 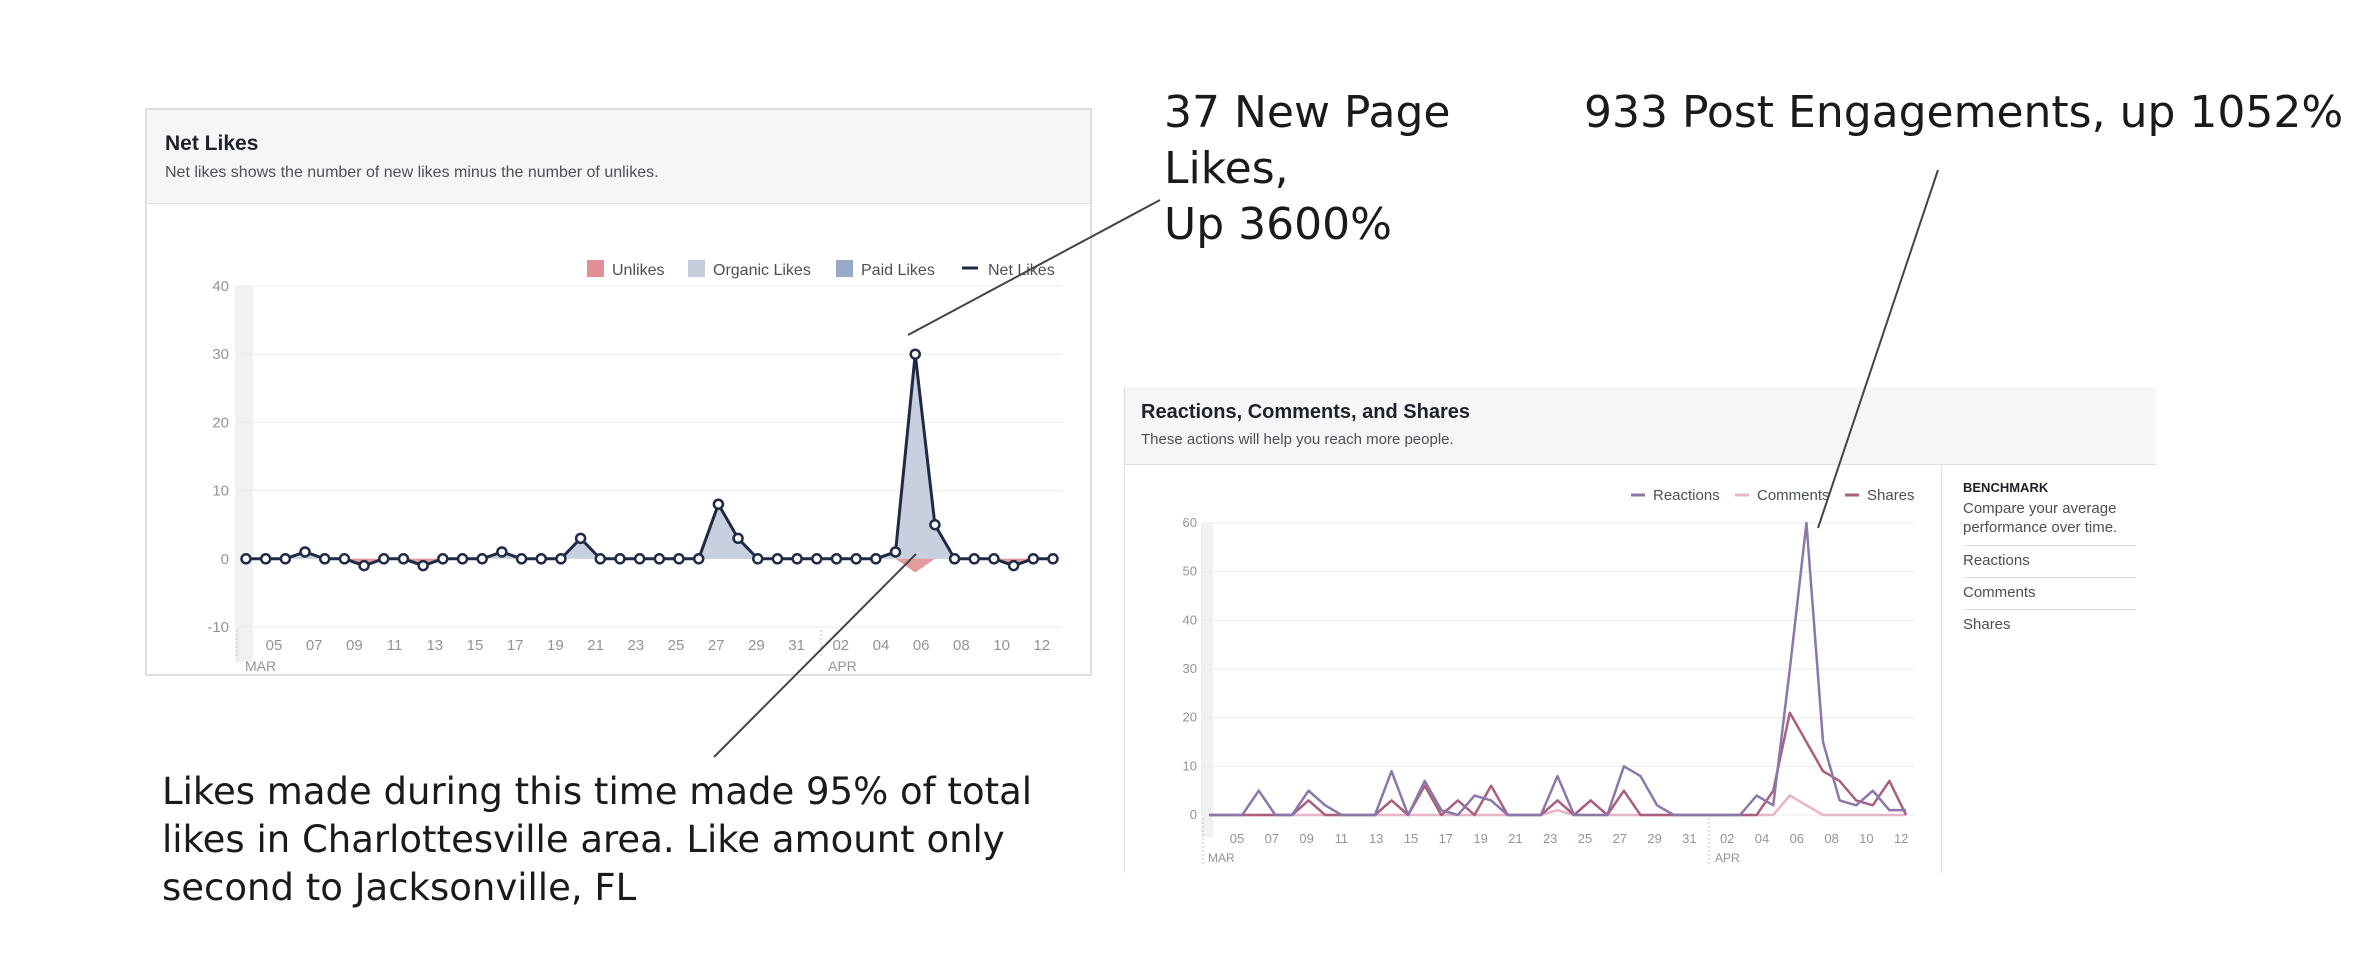 I want to click on x-tick-label: 21, so click(x=1515, y=838).